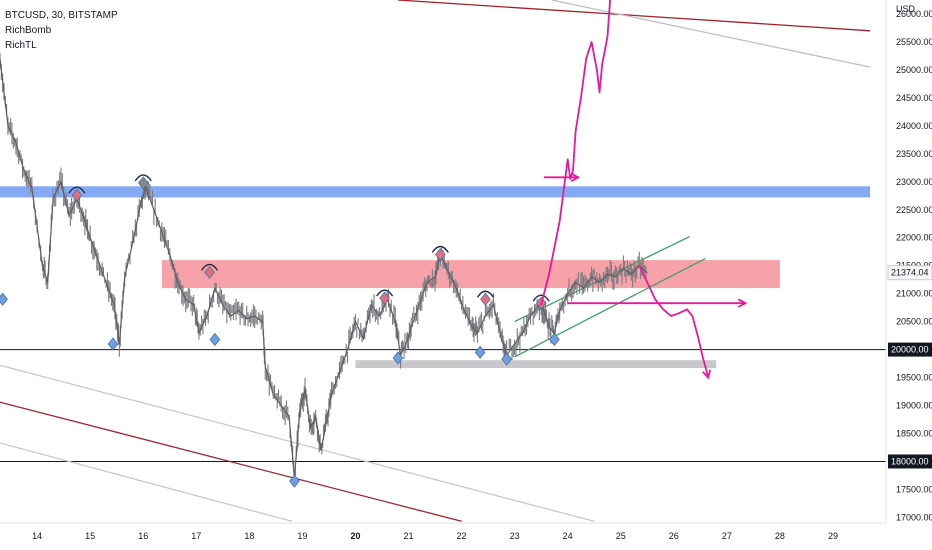 The height and width of the screenshot is (550, 932). Describe the element at coordinates (914, 210) in the screenshot. I see `y-tick-label: 22500.00` at that location.